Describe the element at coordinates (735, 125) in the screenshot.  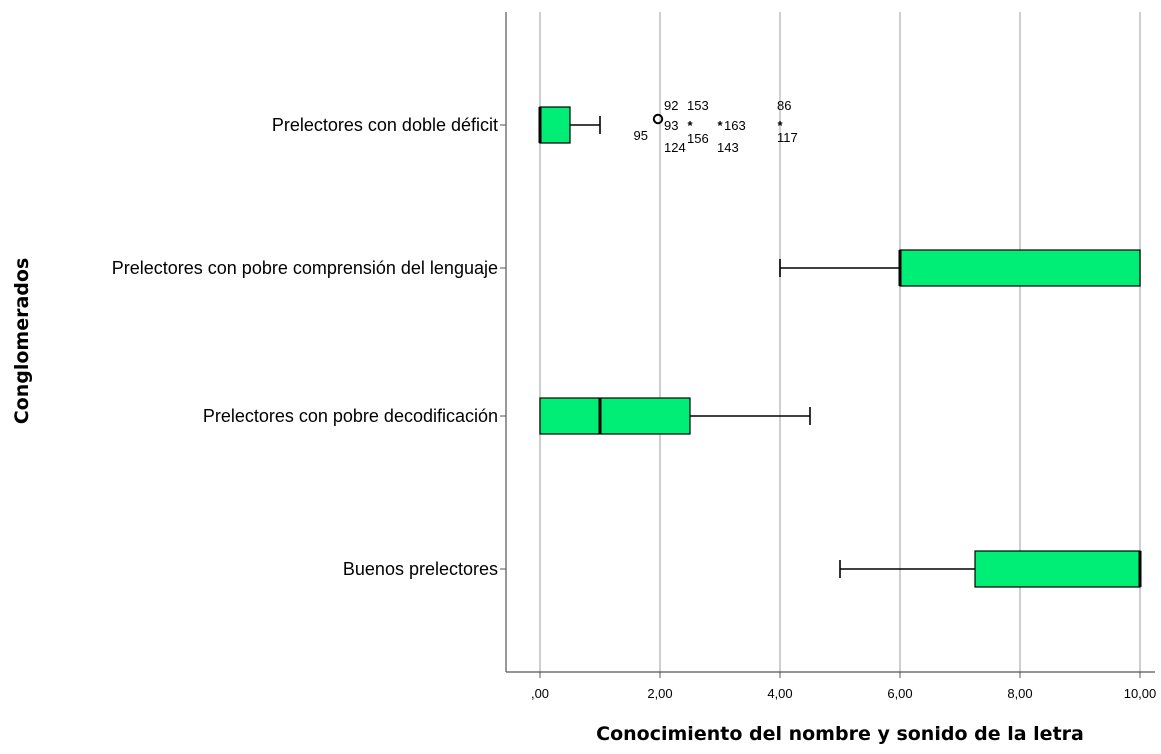
I see `outlier-label: 163` at that location.